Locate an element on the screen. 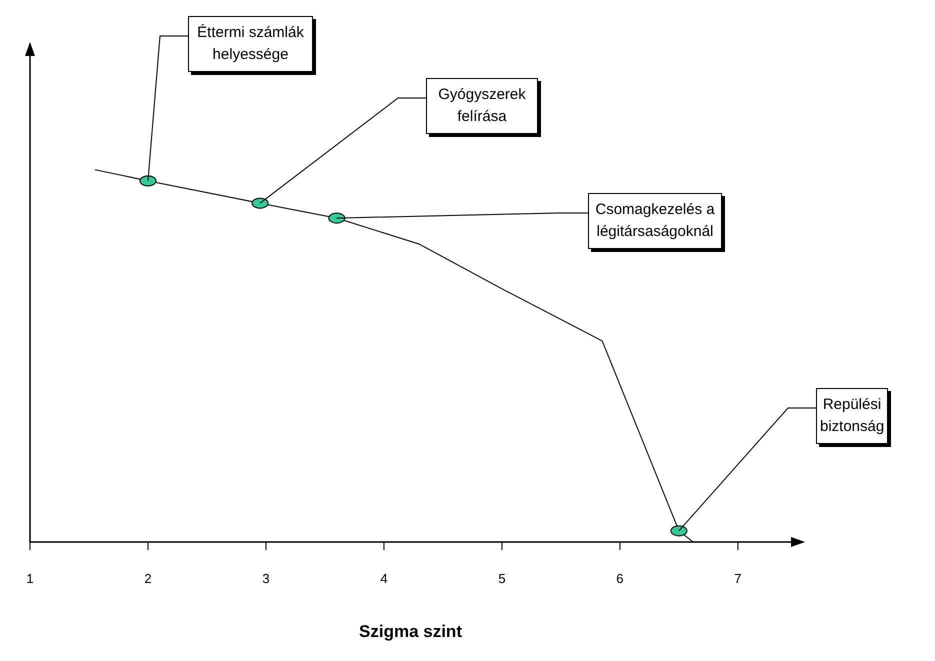 Image resolution: width=935 pixels, height=661 pixels. x-tick-label: 7 is located at coordinates (738, 578).